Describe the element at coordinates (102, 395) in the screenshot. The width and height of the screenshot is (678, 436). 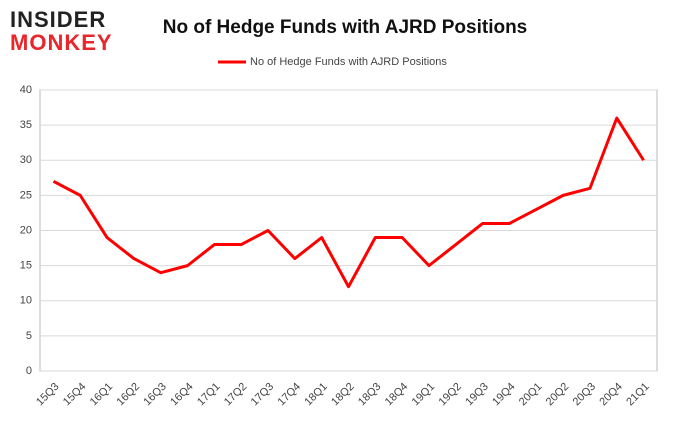
I see `x-tick-label: 16Q1` at that location.